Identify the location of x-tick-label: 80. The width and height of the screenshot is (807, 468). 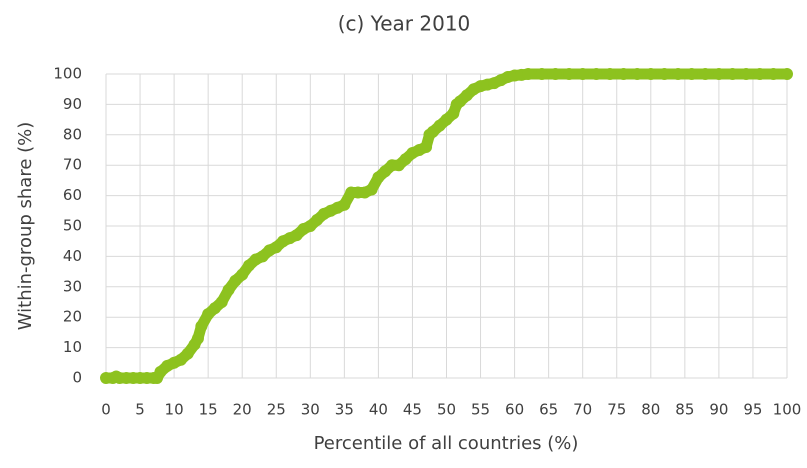
(650, 410).